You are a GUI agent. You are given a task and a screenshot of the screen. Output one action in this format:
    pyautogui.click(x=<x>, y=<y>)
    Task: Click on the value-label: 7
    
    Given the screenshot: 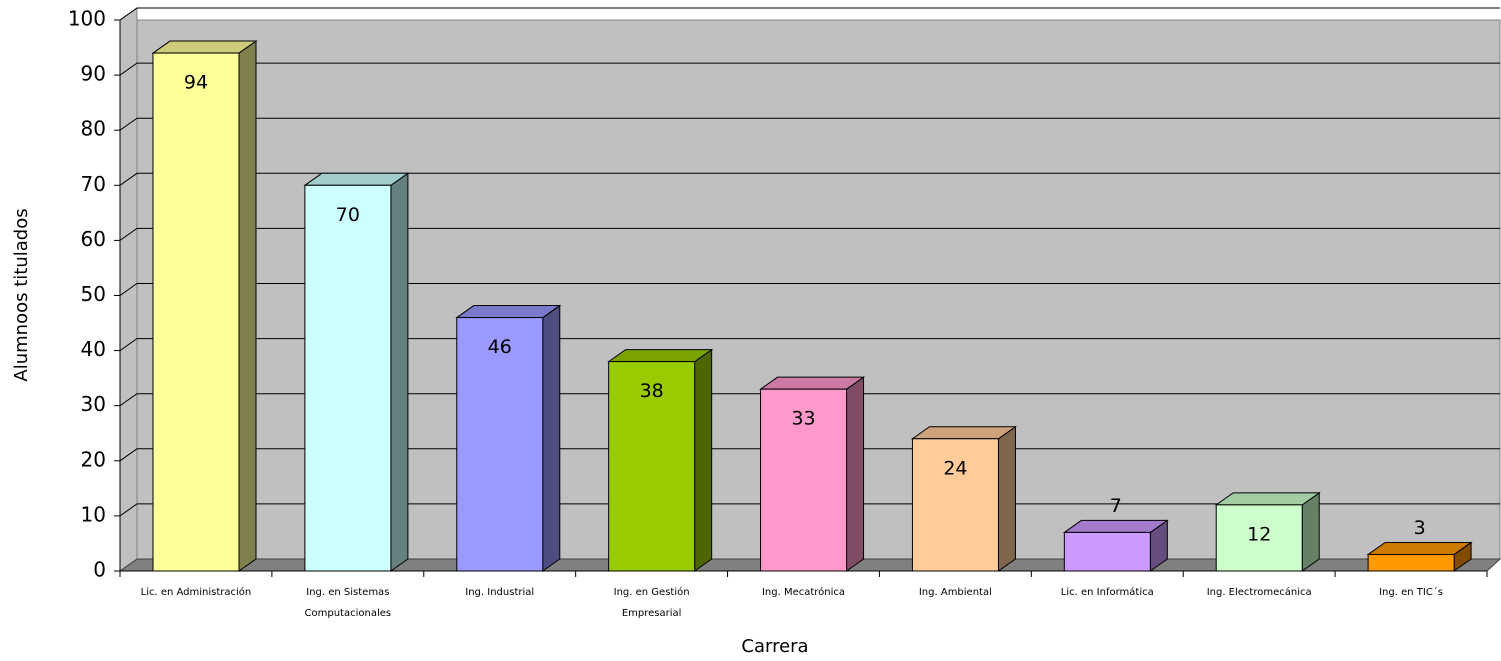 What is the action you would take?
    pyautogui.click(x=1116, y=506)
    